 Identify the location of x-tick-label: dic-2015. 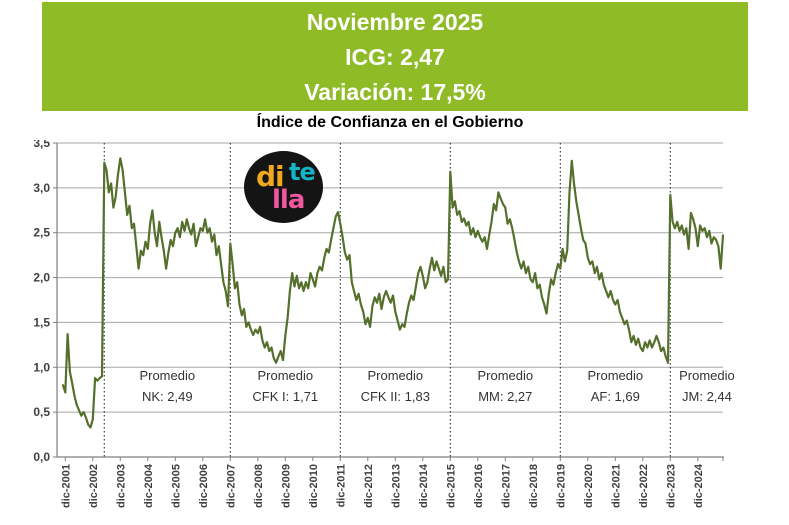
(451, 486).